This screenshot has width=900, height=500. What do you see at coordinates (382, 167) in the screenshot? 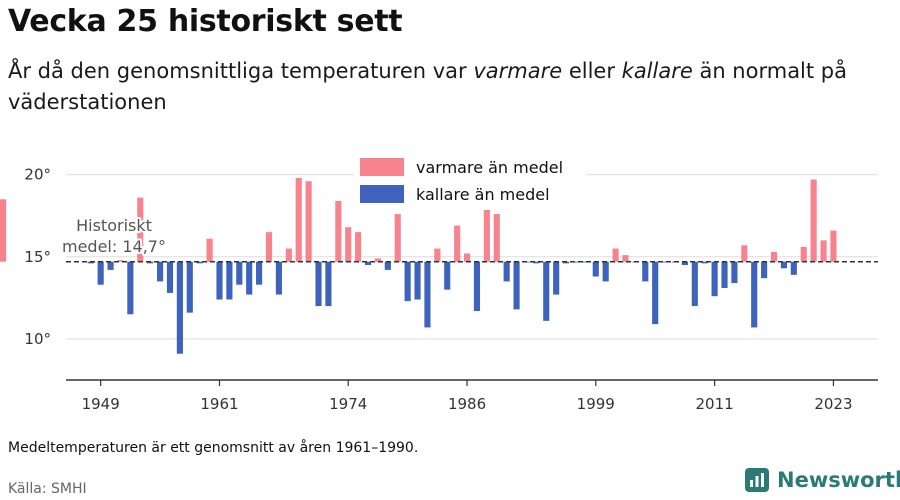
I see `legend-swatch` at bounding box center [382, 167].